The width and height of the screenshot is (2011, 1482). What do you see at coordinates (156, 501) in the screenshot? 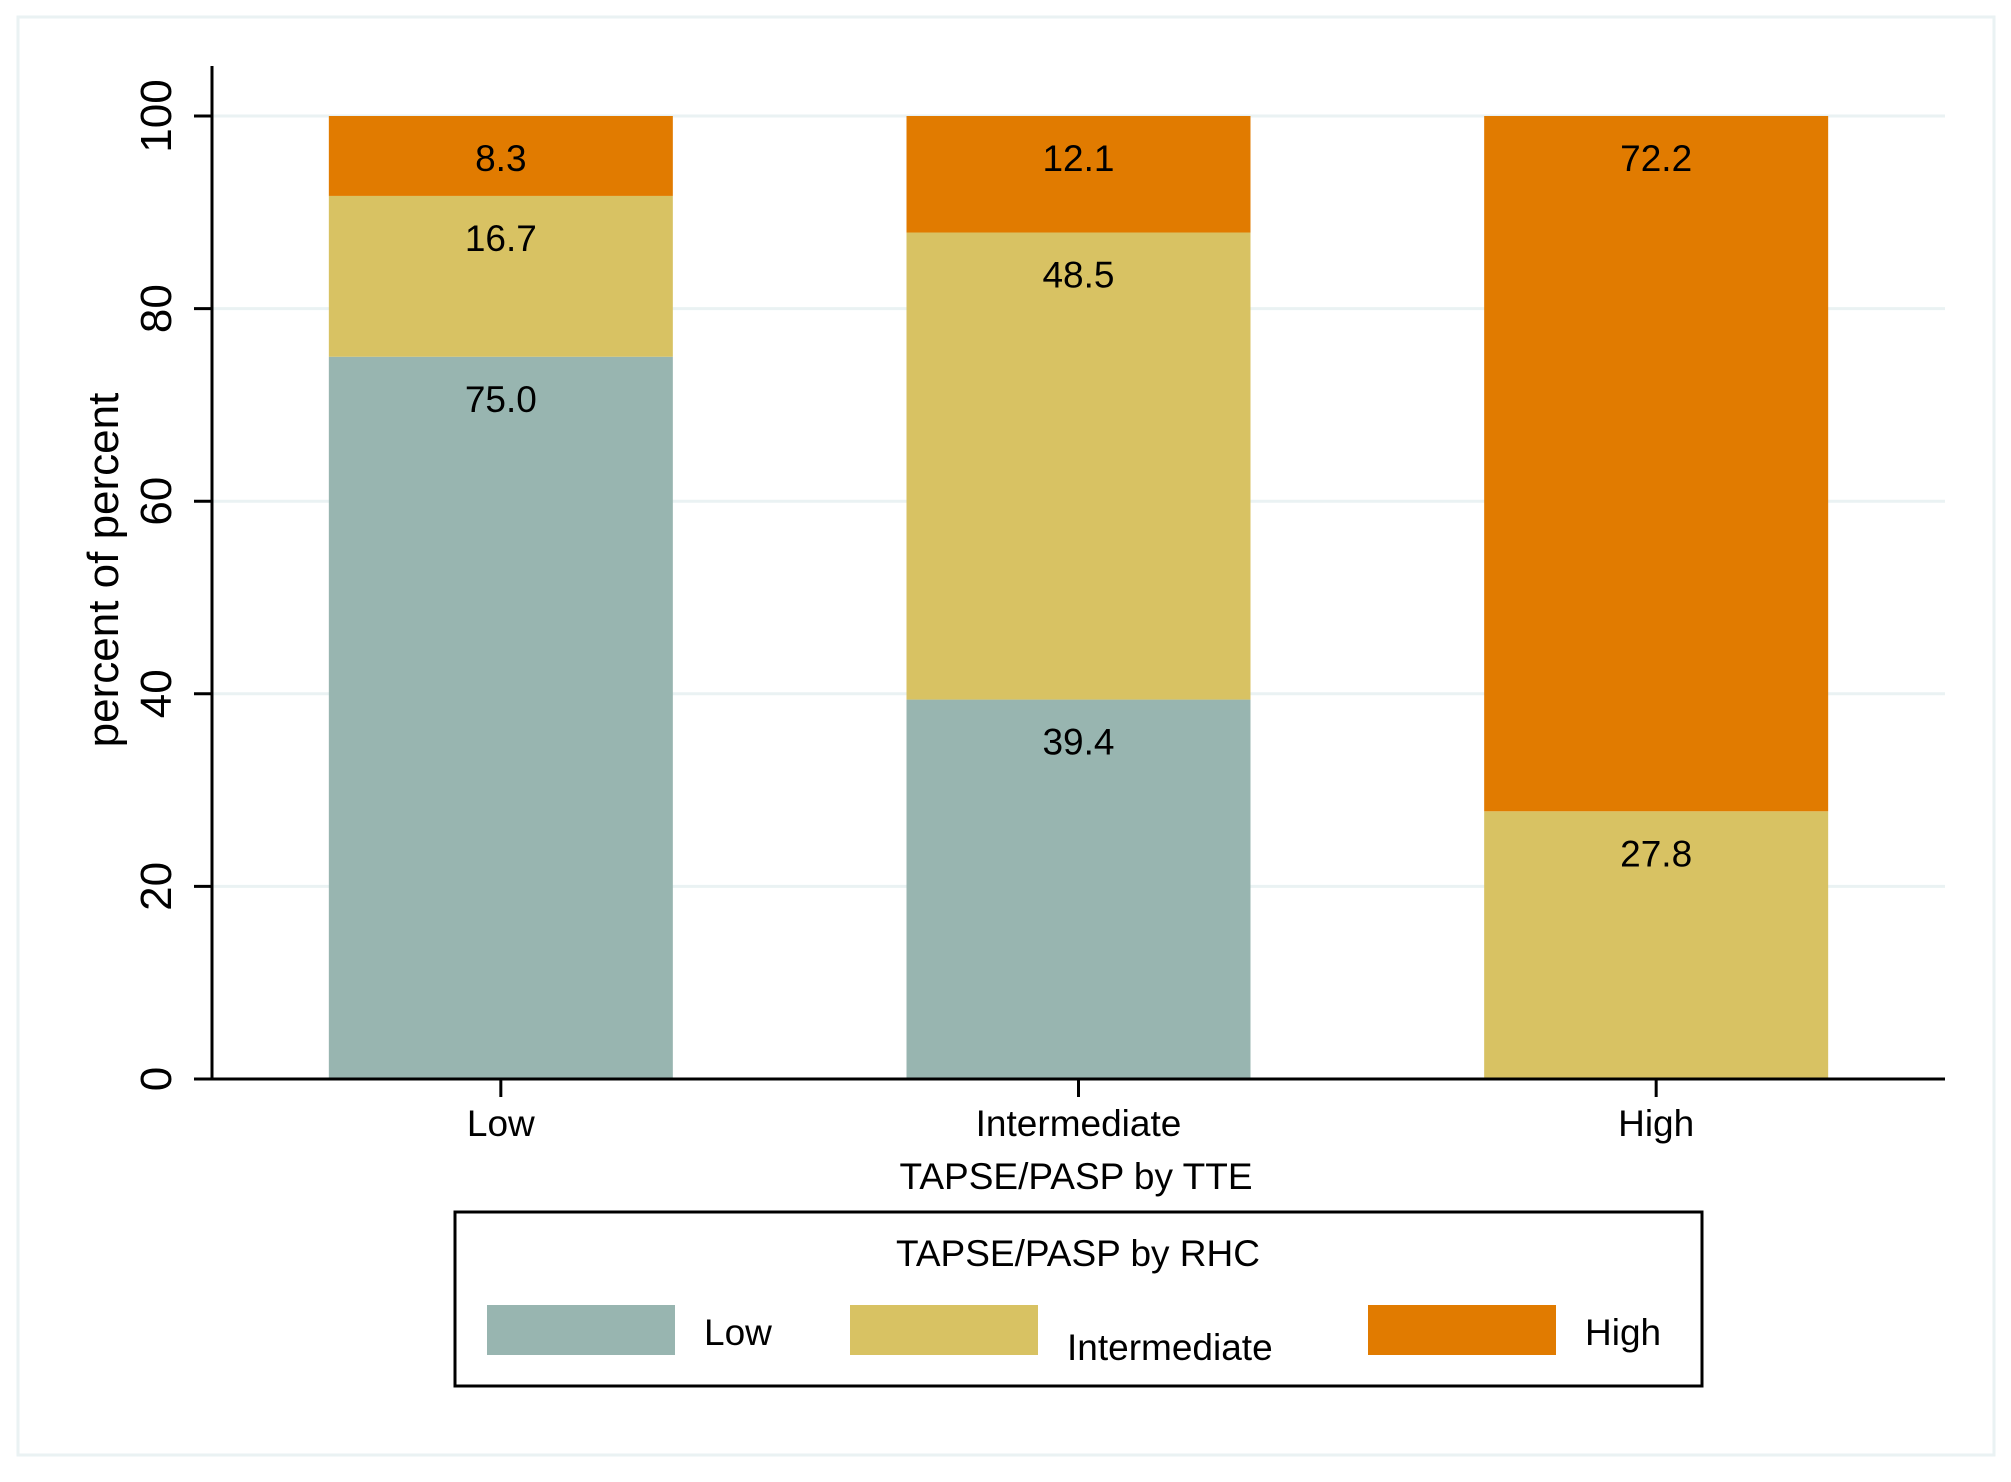
I see `y-tick-label-60: 60` at bounding box center [156, 501].